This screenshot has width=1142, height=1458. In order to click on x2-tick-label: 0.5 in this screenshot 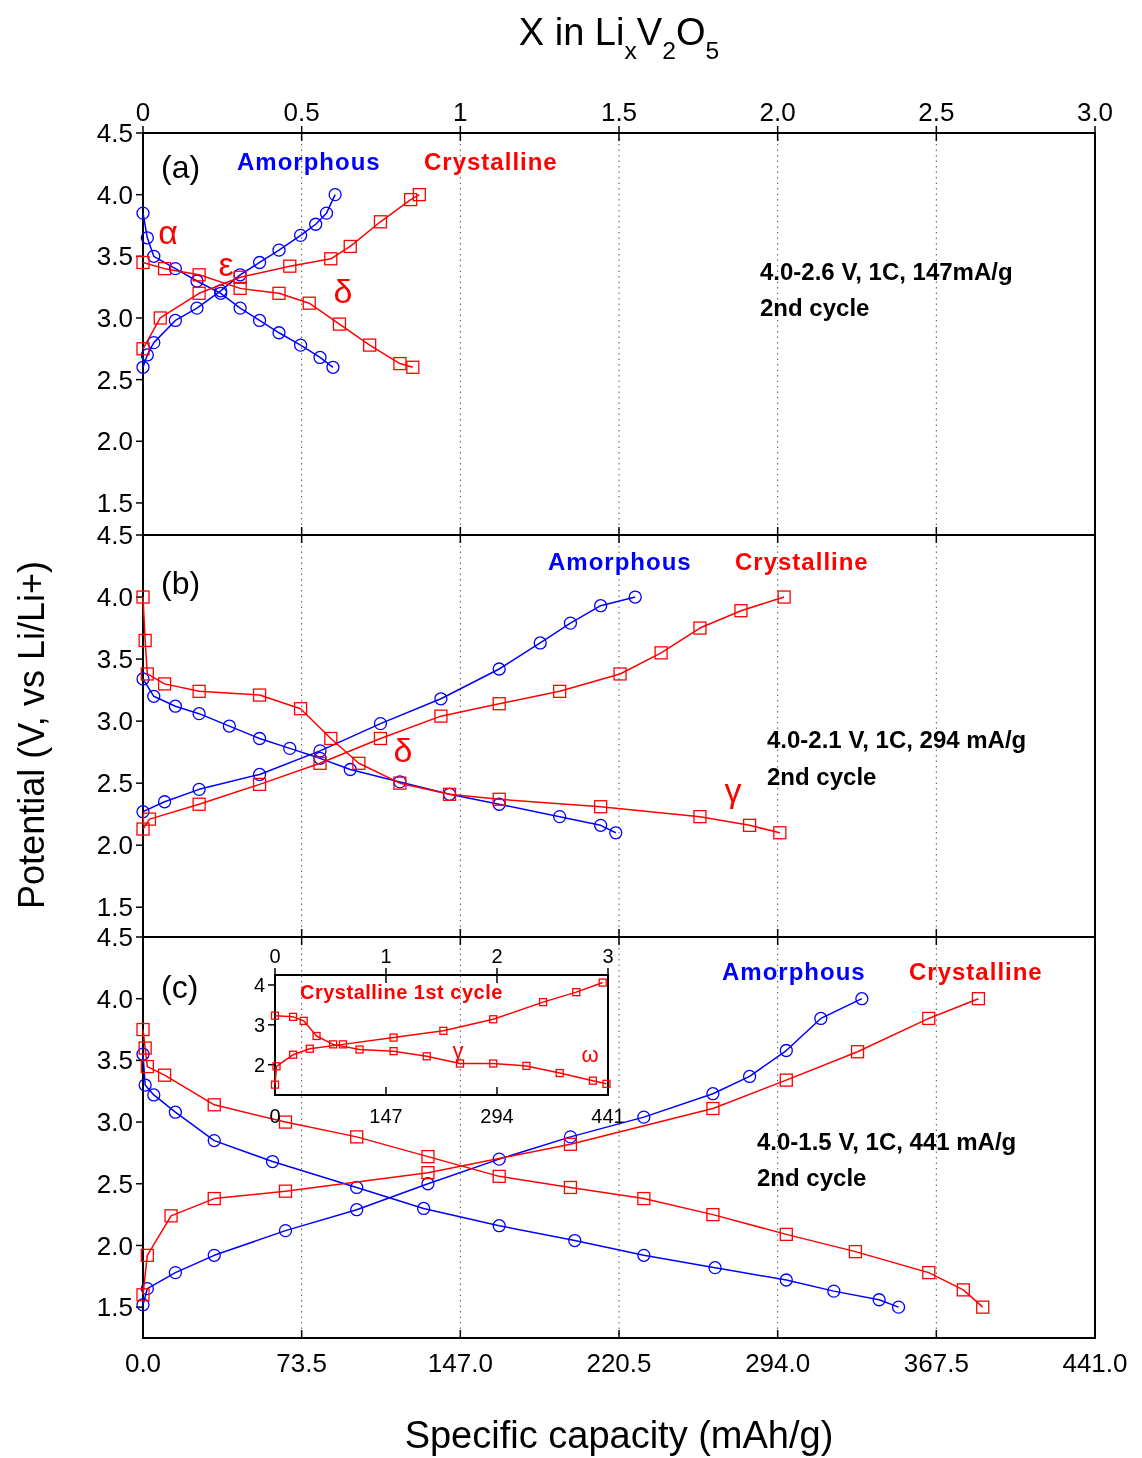, I will do `click(301, 112)`.